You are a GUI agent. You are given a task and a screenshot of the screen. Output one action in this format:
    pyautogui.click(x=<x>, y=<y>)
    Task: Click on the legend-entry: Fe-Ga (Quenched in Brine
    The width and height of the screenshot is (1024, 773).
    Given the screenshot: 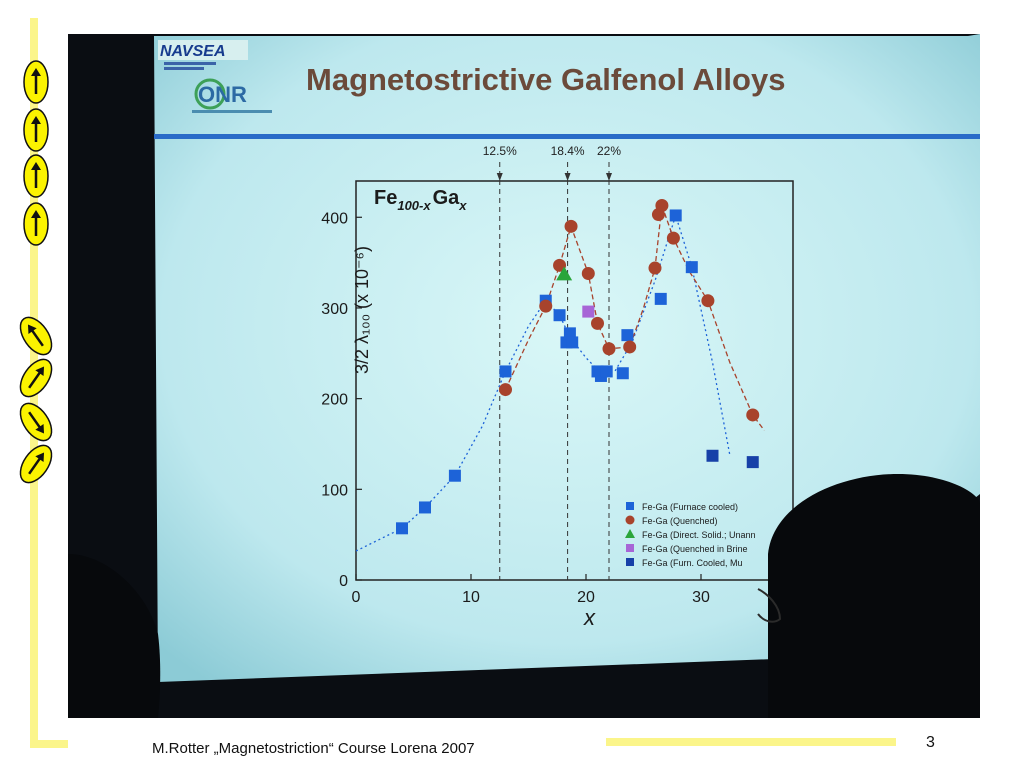 What is the action you would take?
    pyautogui.click(x=695, y=549)
    